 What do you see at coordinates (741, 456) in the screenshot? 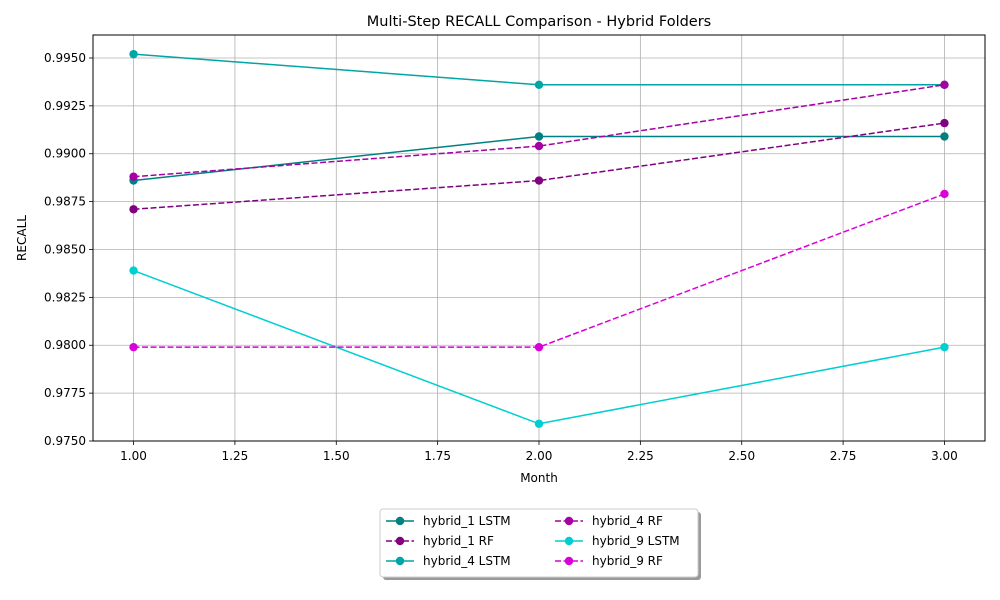
I see `x-tick-label: 2.50` at bounding box center [741, 456].